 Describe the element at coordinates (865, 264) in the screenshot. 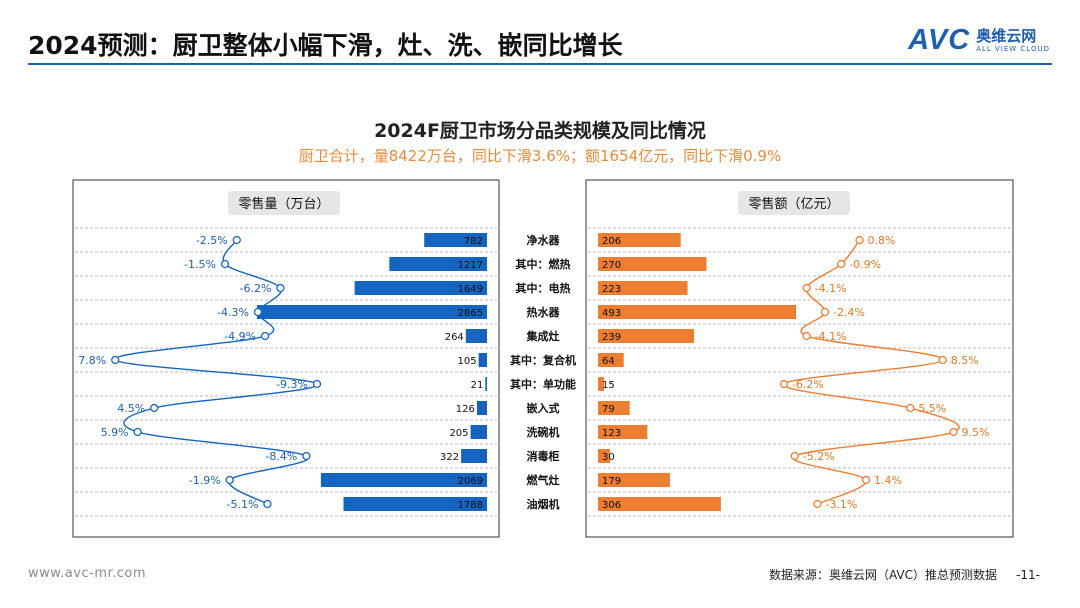

I see `amount-yoy-label: -0.9%` at that location.